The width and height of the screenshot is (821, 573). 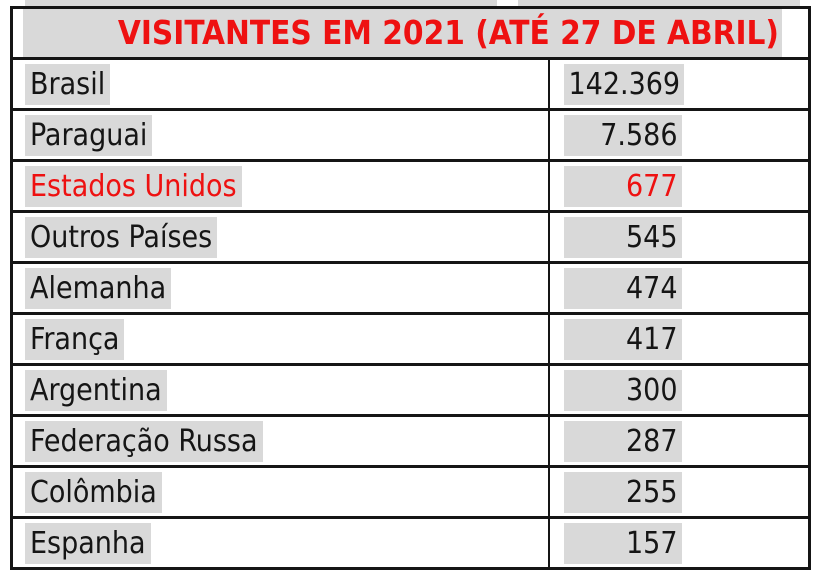 I want to click on country-cell: Argentina, so click(x=280, y=390).